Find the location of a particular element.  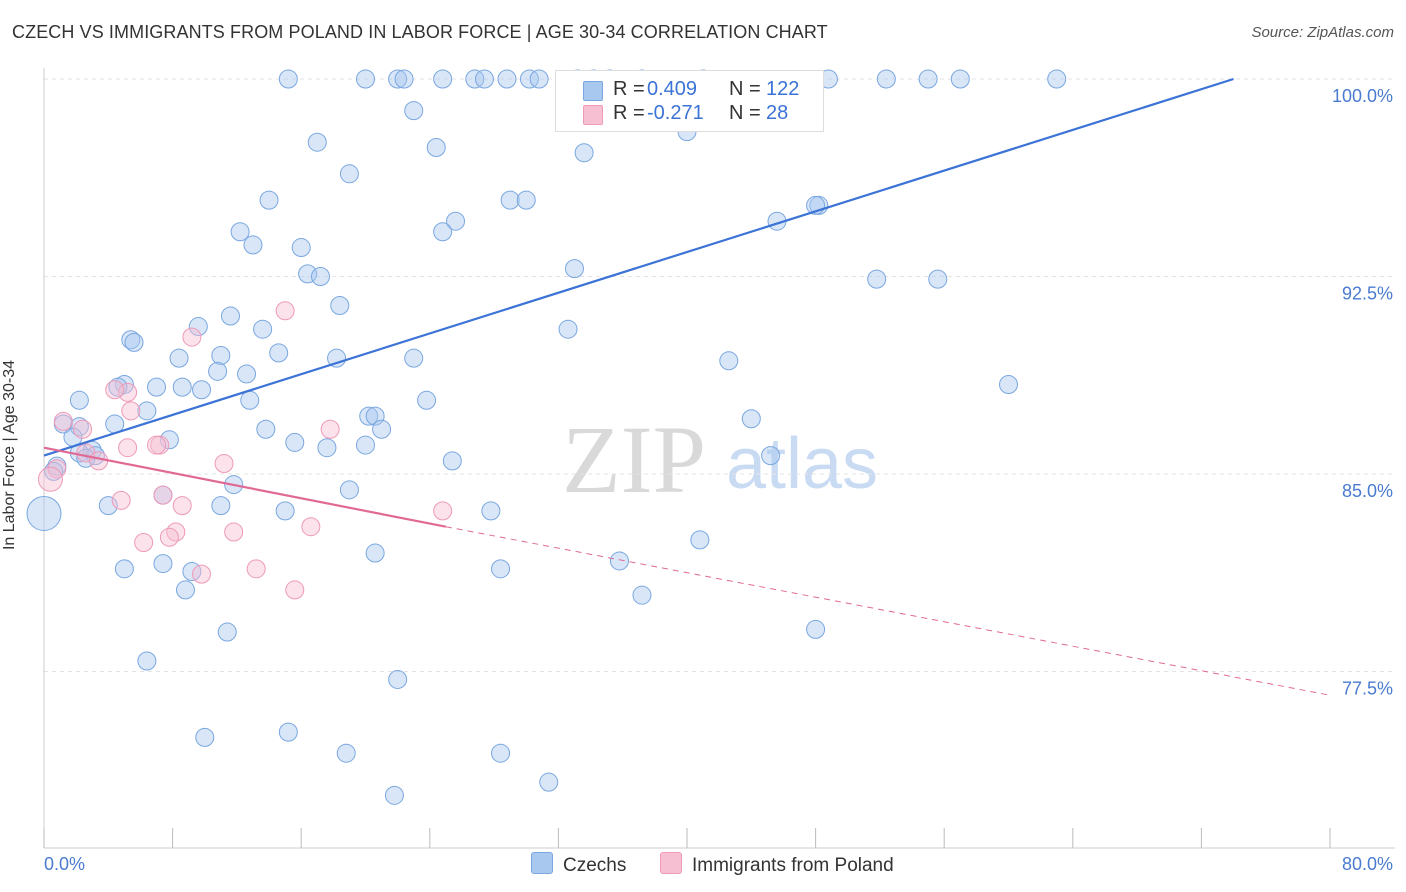

y-tick-label: 85.0% is located at coordinates (1367, 491).